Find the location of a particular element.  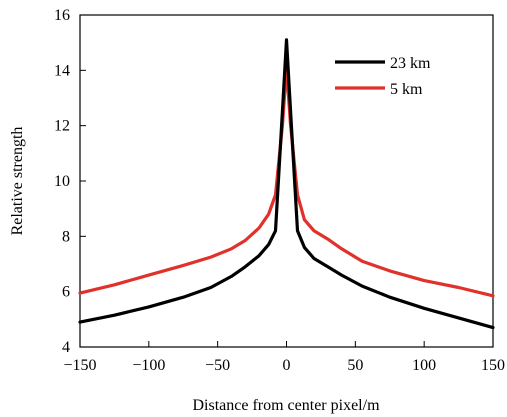

y-axis: 4 6 8 10 12 14 16 is located at coordinates (70, 181).